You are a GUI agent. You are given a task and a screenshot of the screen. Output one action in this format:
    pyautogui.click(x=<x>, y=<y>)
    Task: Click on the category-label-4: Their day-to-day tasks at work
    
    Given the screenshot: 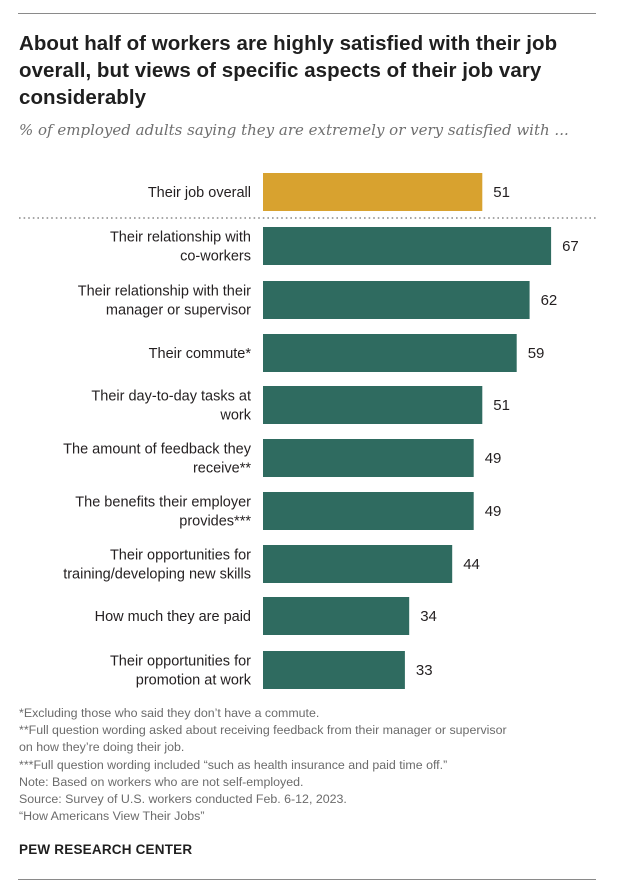 What is the action you would take?
    pyautogui.click(x=171, y=406)
    